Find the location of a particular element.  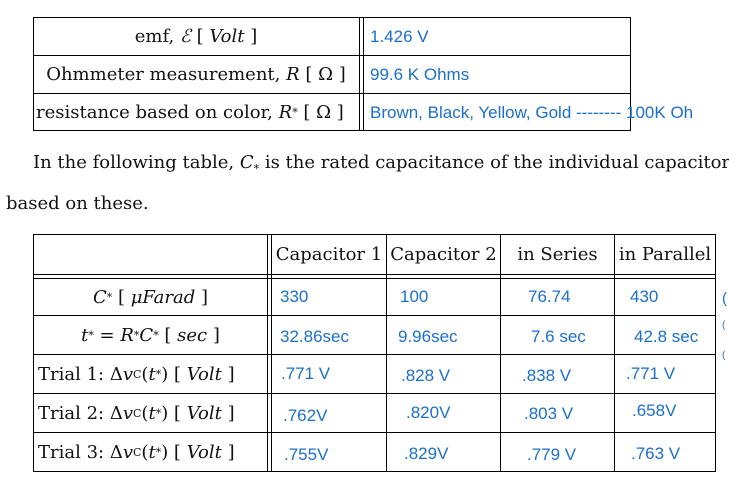

cell-t-cap1: 32.86sec is located at coordinates (314, 336).